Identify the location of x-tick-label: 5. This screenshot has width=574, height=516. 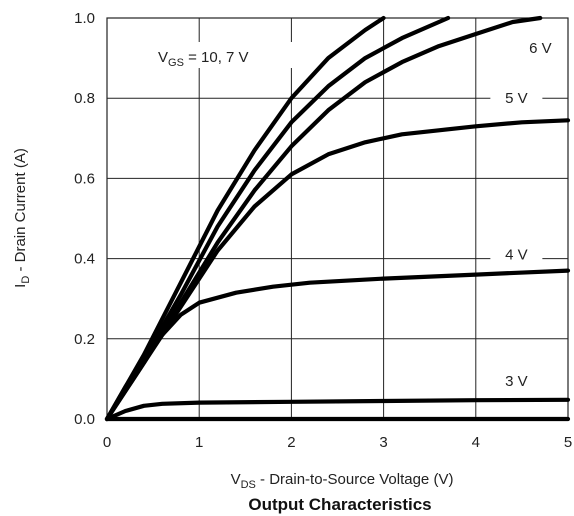
(568, 442).